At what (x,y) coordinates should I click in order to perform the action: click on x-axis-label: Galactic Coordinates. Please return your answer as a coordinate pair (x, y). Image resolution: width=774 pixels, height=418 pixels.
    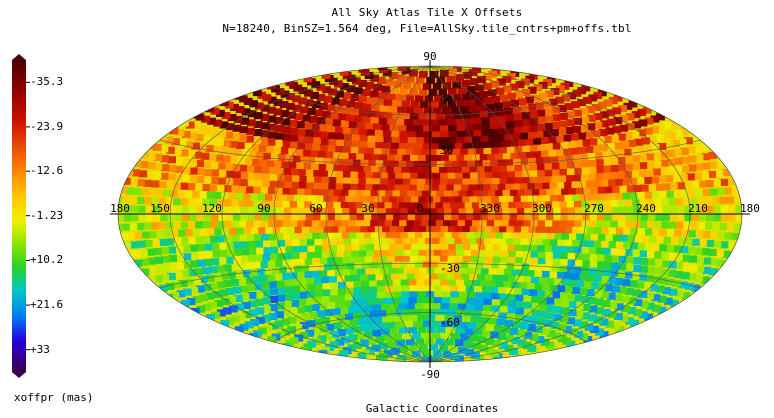
    Looking at the image, I should click on (432, 408).